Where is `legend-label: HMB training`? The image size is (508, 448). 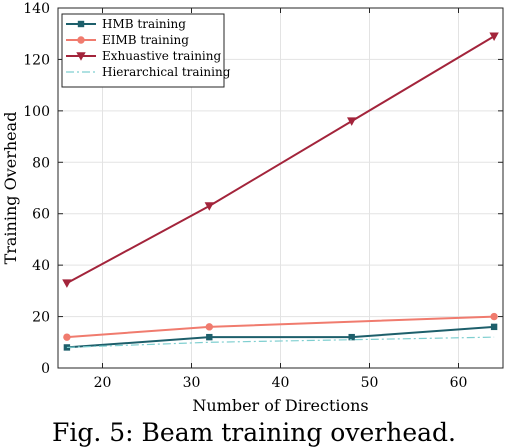
legend-label: HMB training is located at coordinates (144, 24).